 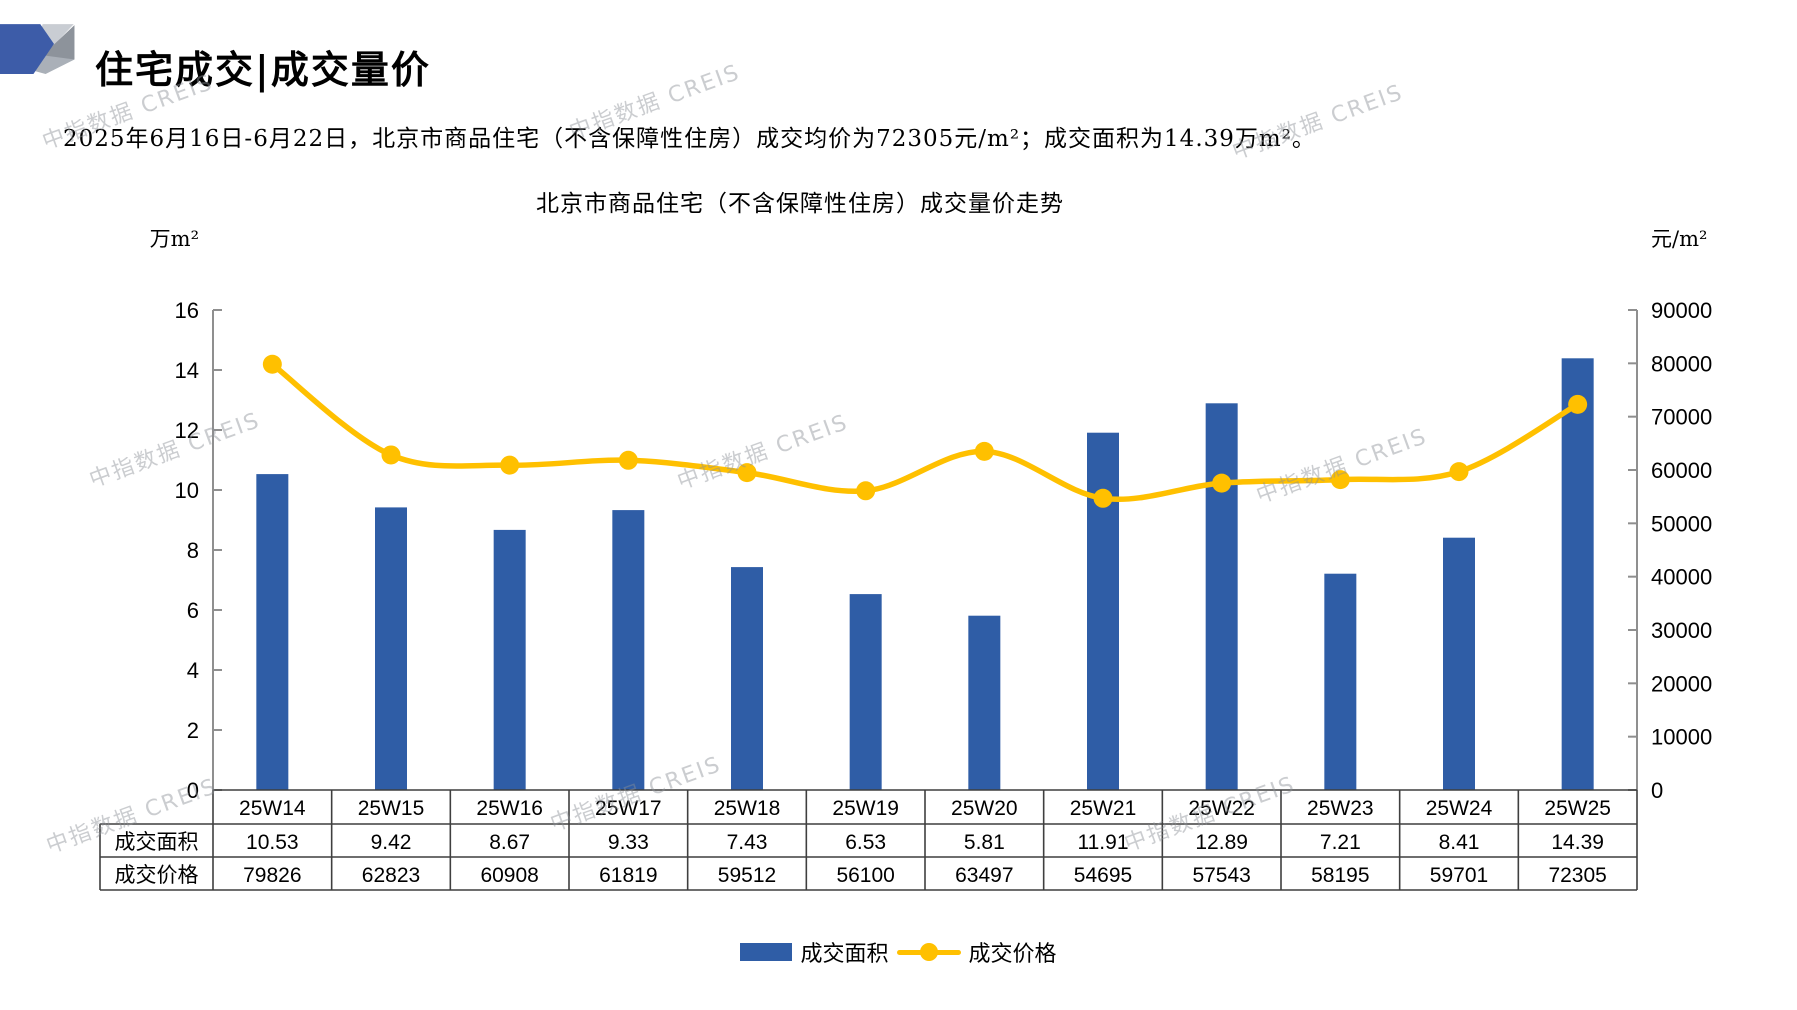 What do you see at coordinates (510, 465) in the screenshot?
I see `price-point-25W16` at bounding box center [510, 465].